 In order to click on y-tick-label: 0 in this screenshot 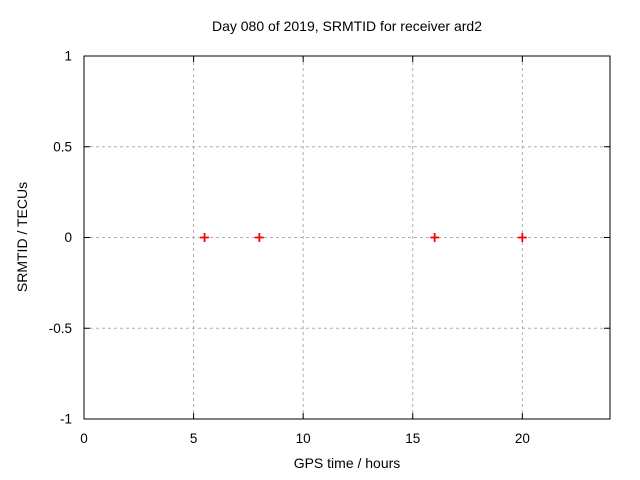, I will do `click(68, 237)`.